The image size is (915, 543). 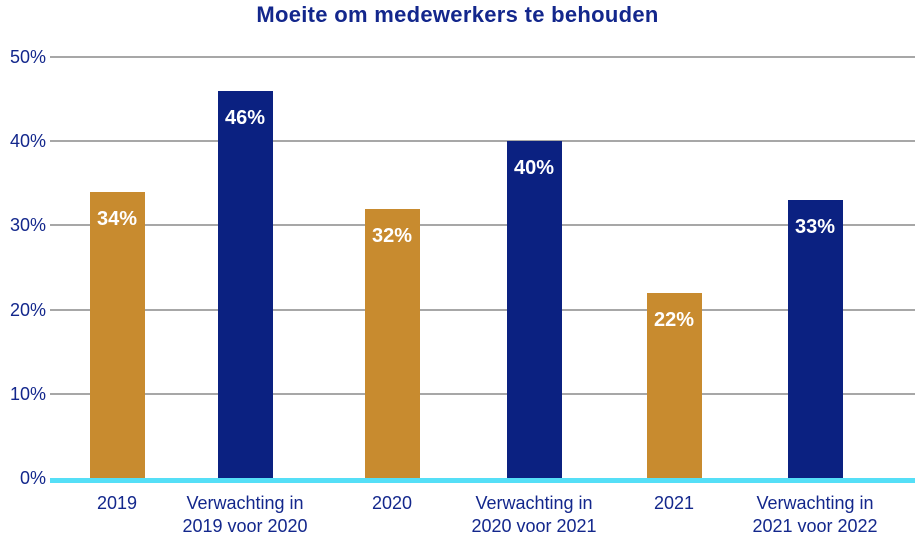 What do you see at coordinates (457, 14) in the screenshot?
I see `chart-title: Moeite om medewerkers te behouden` at bounding box center [457, 14].